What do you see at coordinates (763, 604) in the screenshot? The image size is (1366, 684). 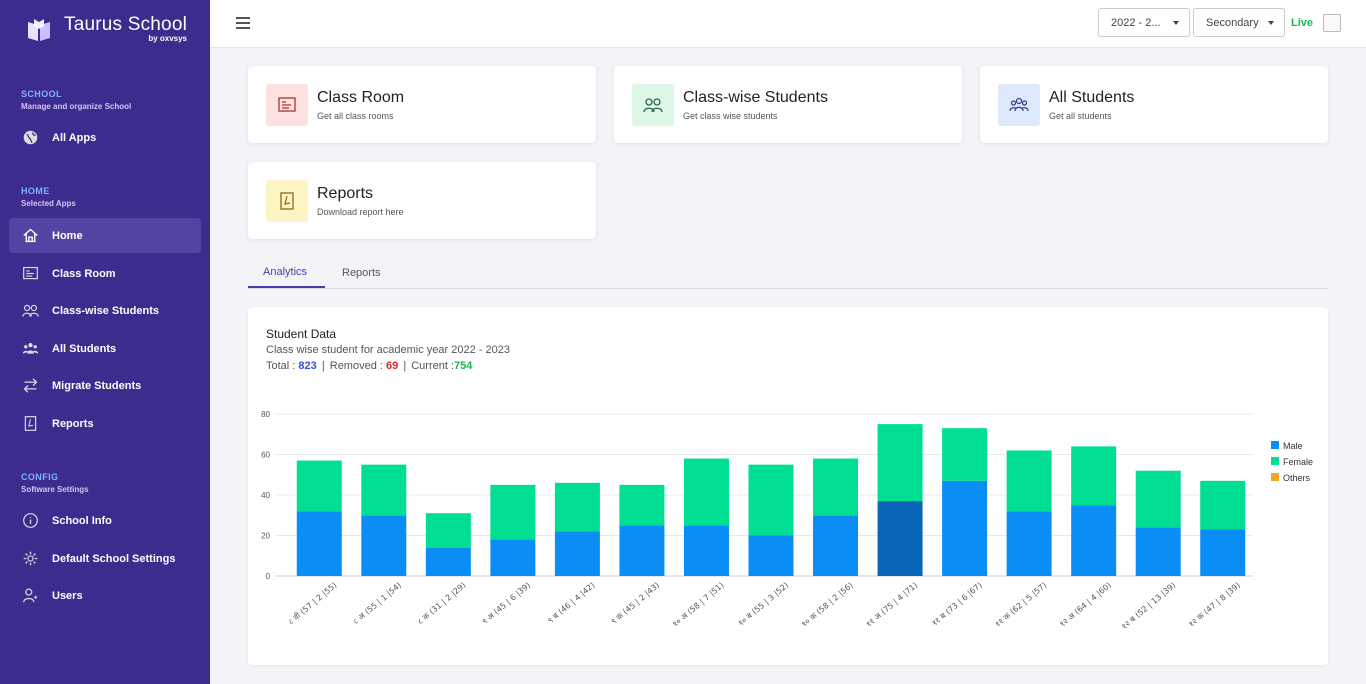 I see `x-tick-label: १० ब (55 | 3 |52)` at bounding box center [763, 604].